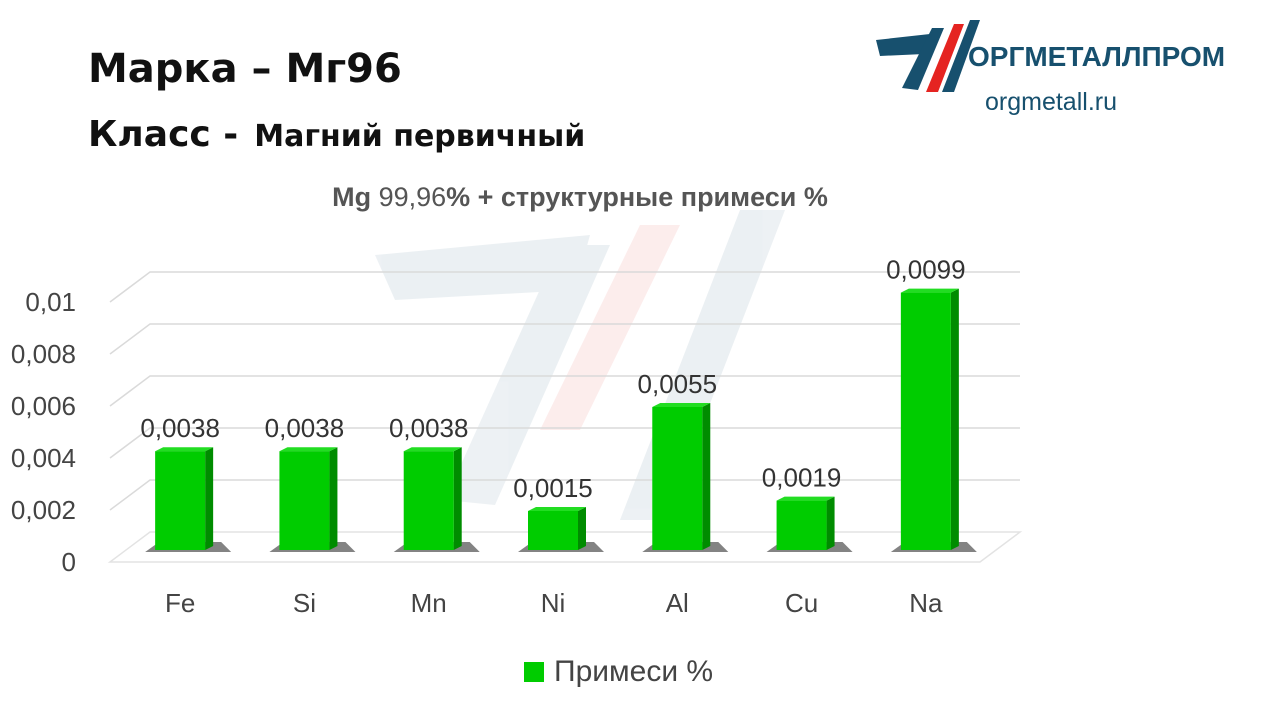 The image size is (1280, 720). Describe the element at coordinates (409, 197) in the screenshot. I see `chart-subtitle-purity: 99,96` at that location.